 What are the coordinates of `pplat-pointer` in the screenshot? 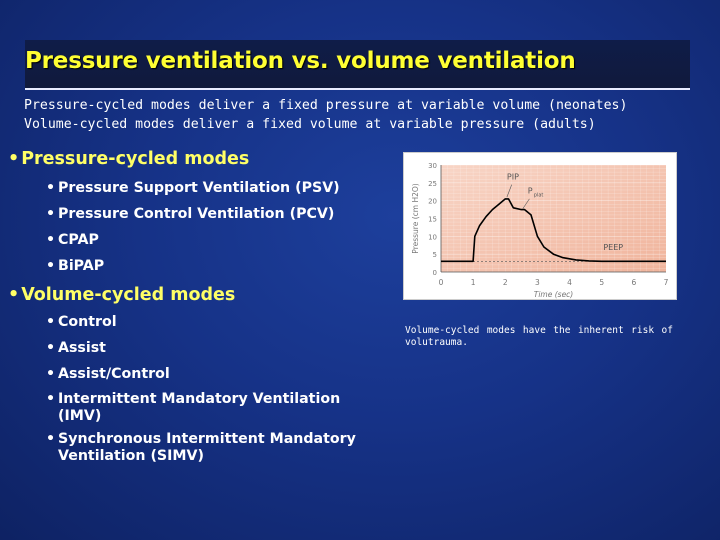 It's located at (526, 203).